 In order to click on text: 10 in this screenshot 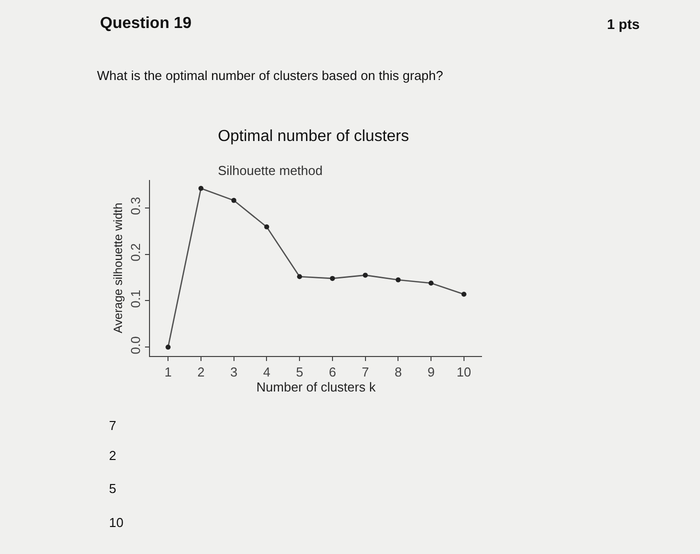, I will do `click(116, 522)`.